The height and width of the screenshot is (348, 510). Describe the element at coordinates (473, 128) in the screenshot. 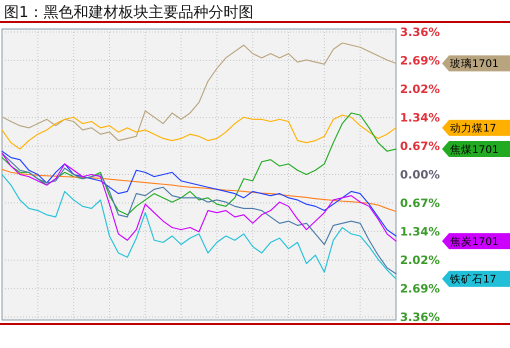

I see `text: 动力煤17` at that location.